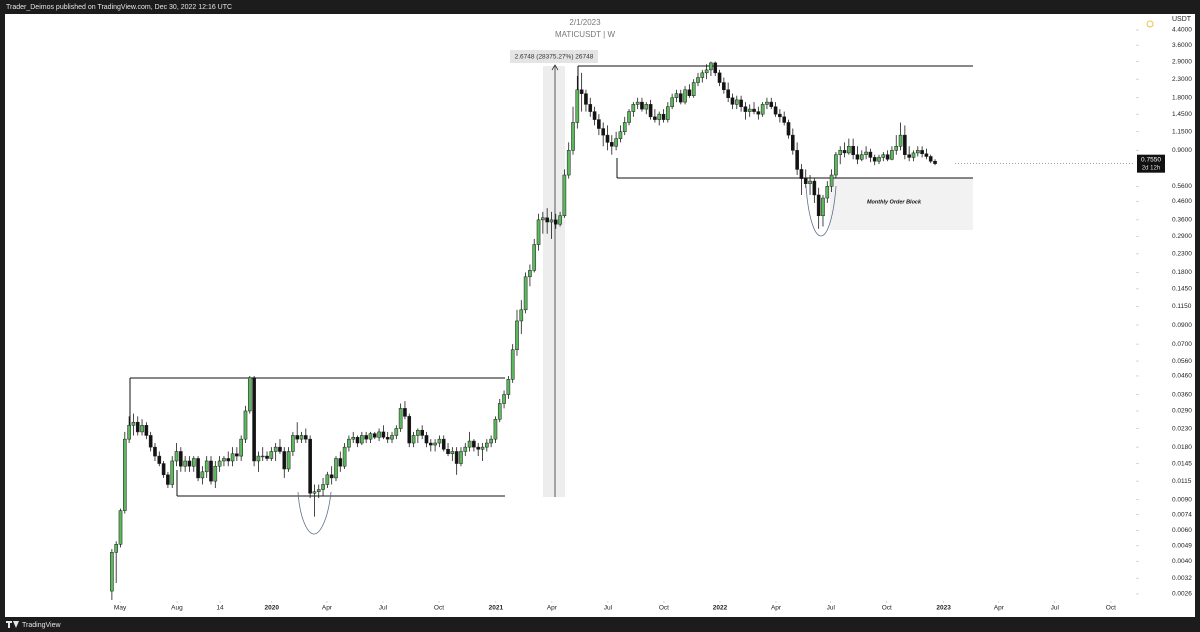  What do you see at coordinates (1182, 499) in the screenshot?
I see `y-tick-label: 0.0090` at bounding box center [1182, 499].